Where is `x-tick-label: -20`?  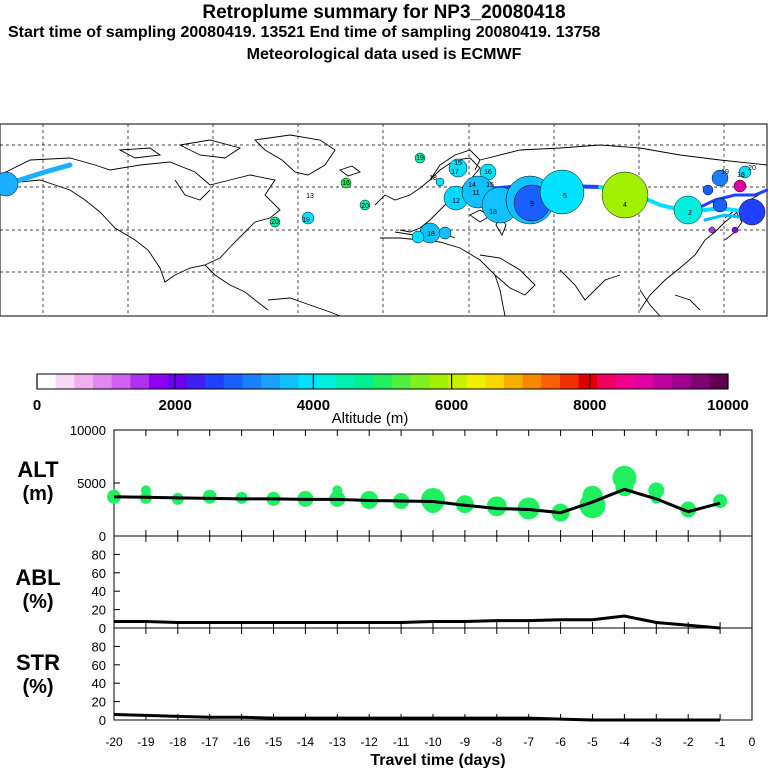
x-tick-label: -20 is located at coordinates (114, 742).